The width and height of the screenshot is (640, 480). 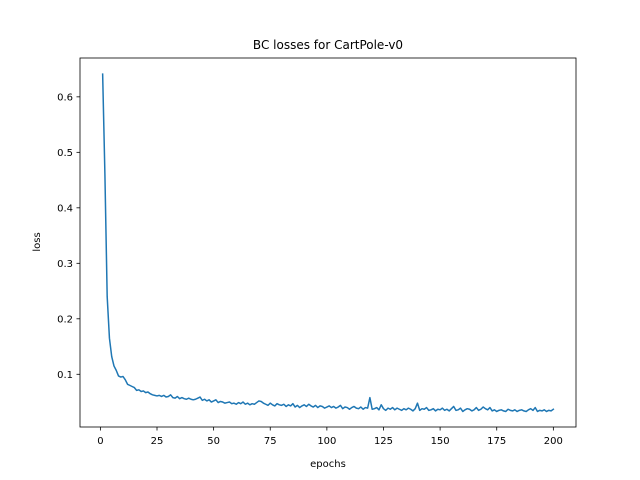 What do you see at coordinates (65, 97) in the screenshot?
I see `y-tick-label: 0.6` at bounding box center [65, 97].